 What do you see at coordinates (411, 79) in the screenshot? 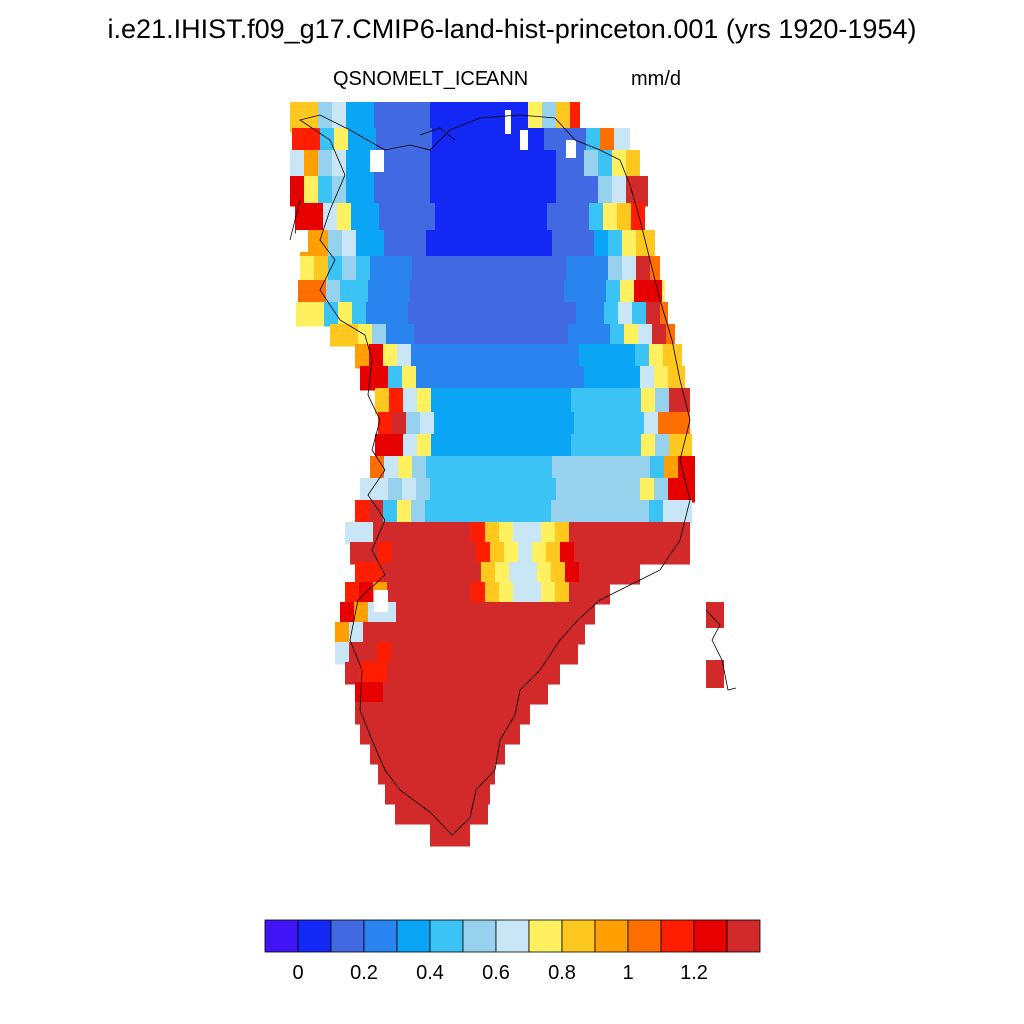
I see `variable-label: QSNOMELT_ICE` at bounding box center [411, 79].